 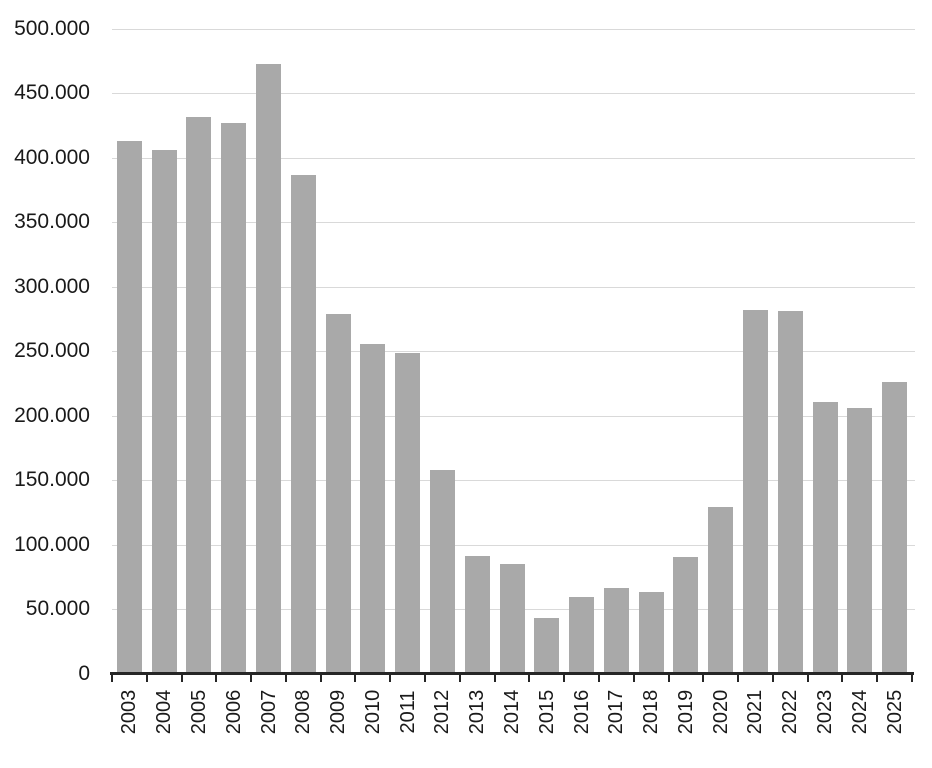 What do you see at coordinates (512, 673) in the screenshot?
I see `x-axis-line` at bounding box center [512, 673].